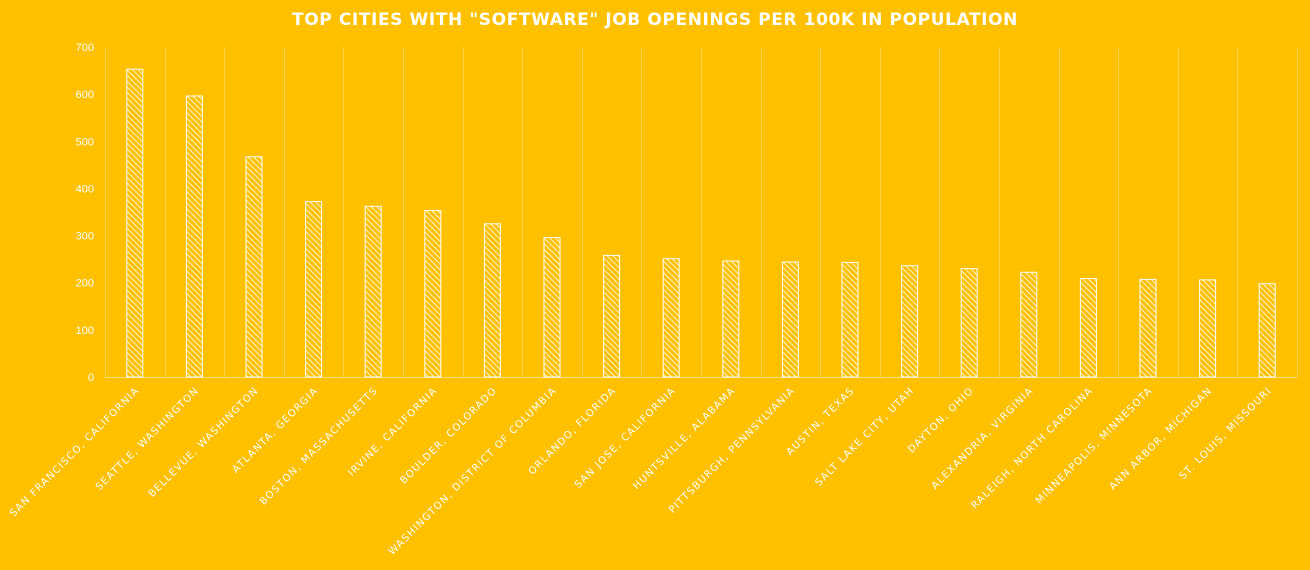 This screenshot has width=1310, height=570. What do you see at coordinates (85, 48) in the screenshot?
I see `y-tick-label: 700` at bounding box center [85, 48].